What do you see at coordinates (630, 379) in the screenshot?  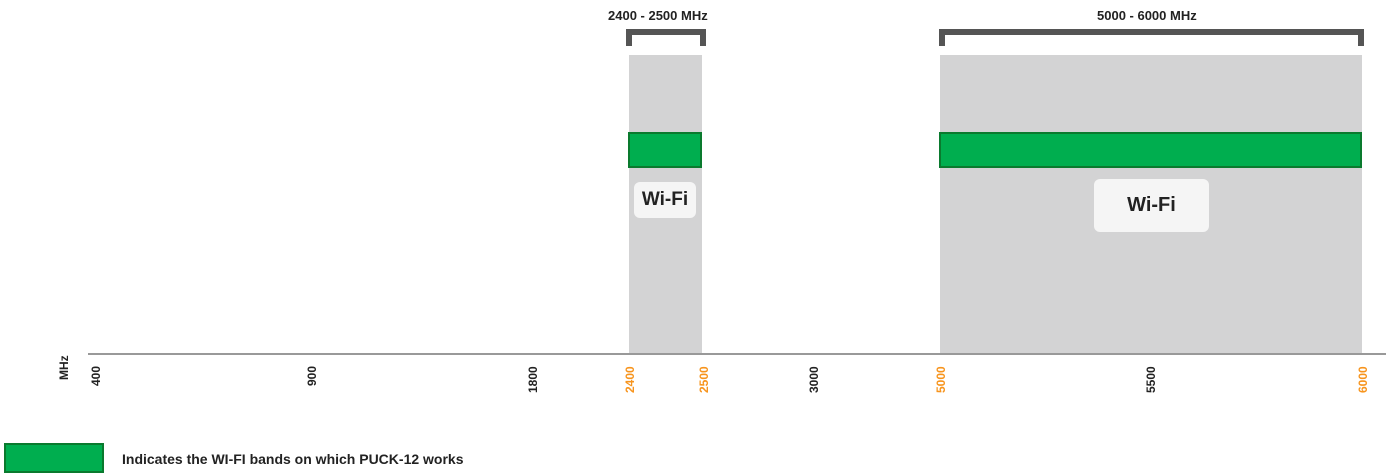 I see `axis-tick-label: 2400` at bounding box center [630, 379].